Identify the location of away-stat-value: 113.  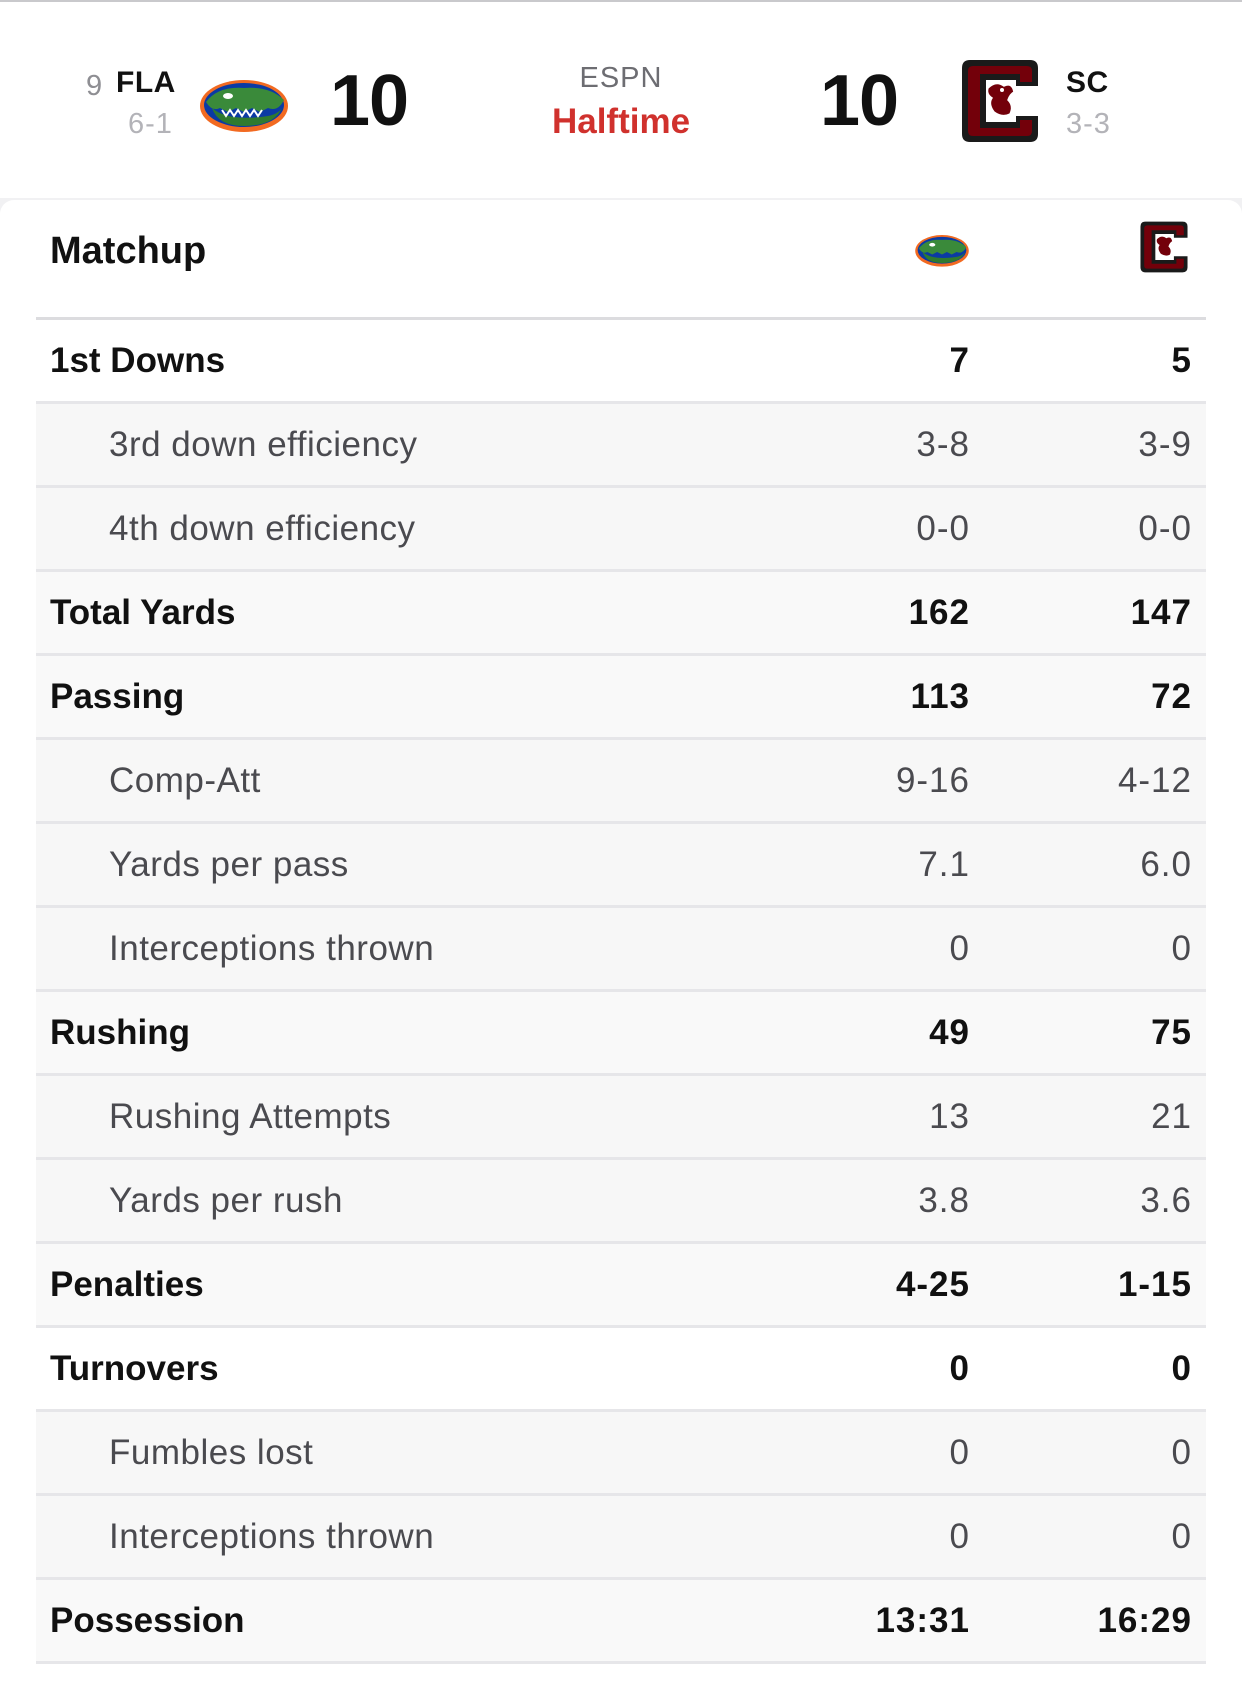
(940, 696).